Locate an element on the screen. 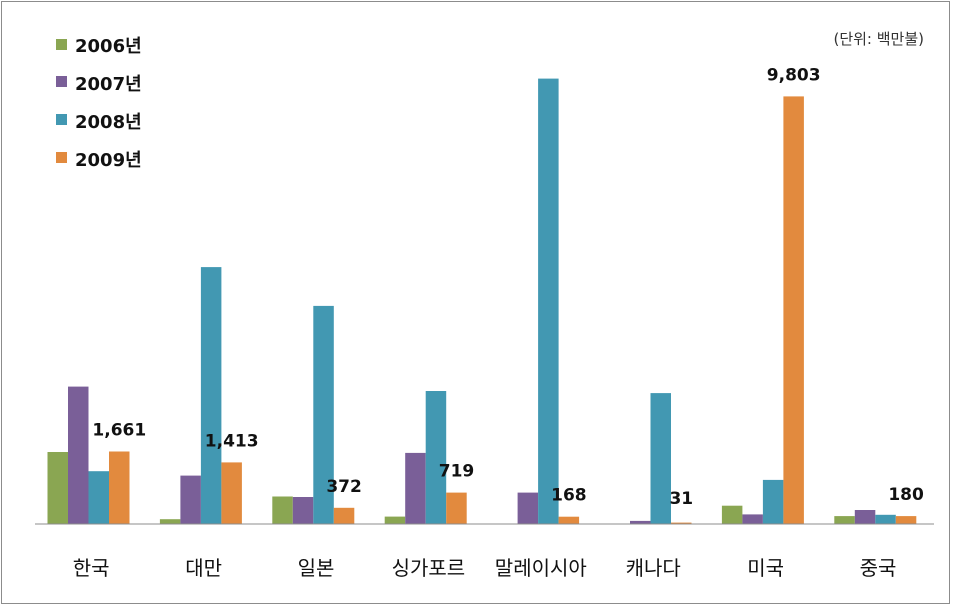 Image resolution: width=953 pixels, height=607 pixels. data-label-2009-3: 719 is located at coordinates (457, 472).